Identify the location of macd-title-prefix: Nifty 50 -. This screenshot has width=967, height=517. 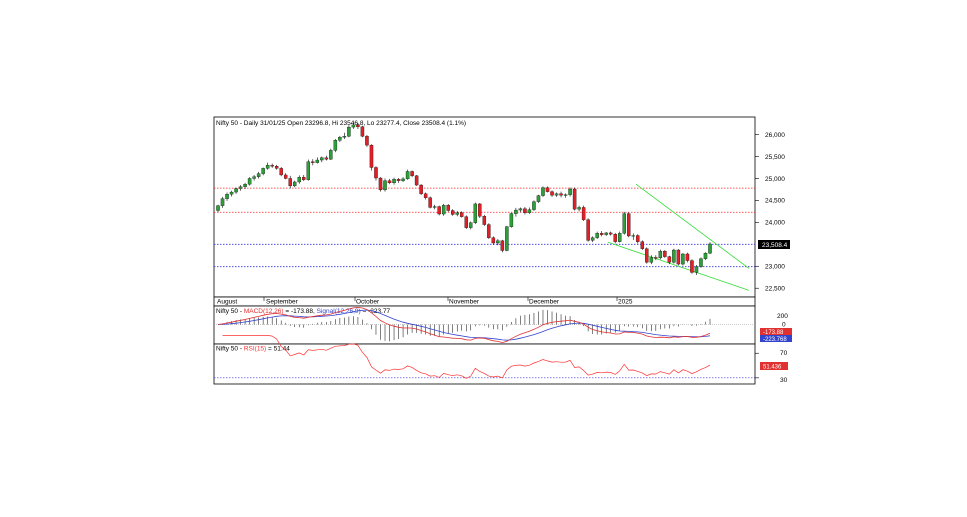
(230, 311).